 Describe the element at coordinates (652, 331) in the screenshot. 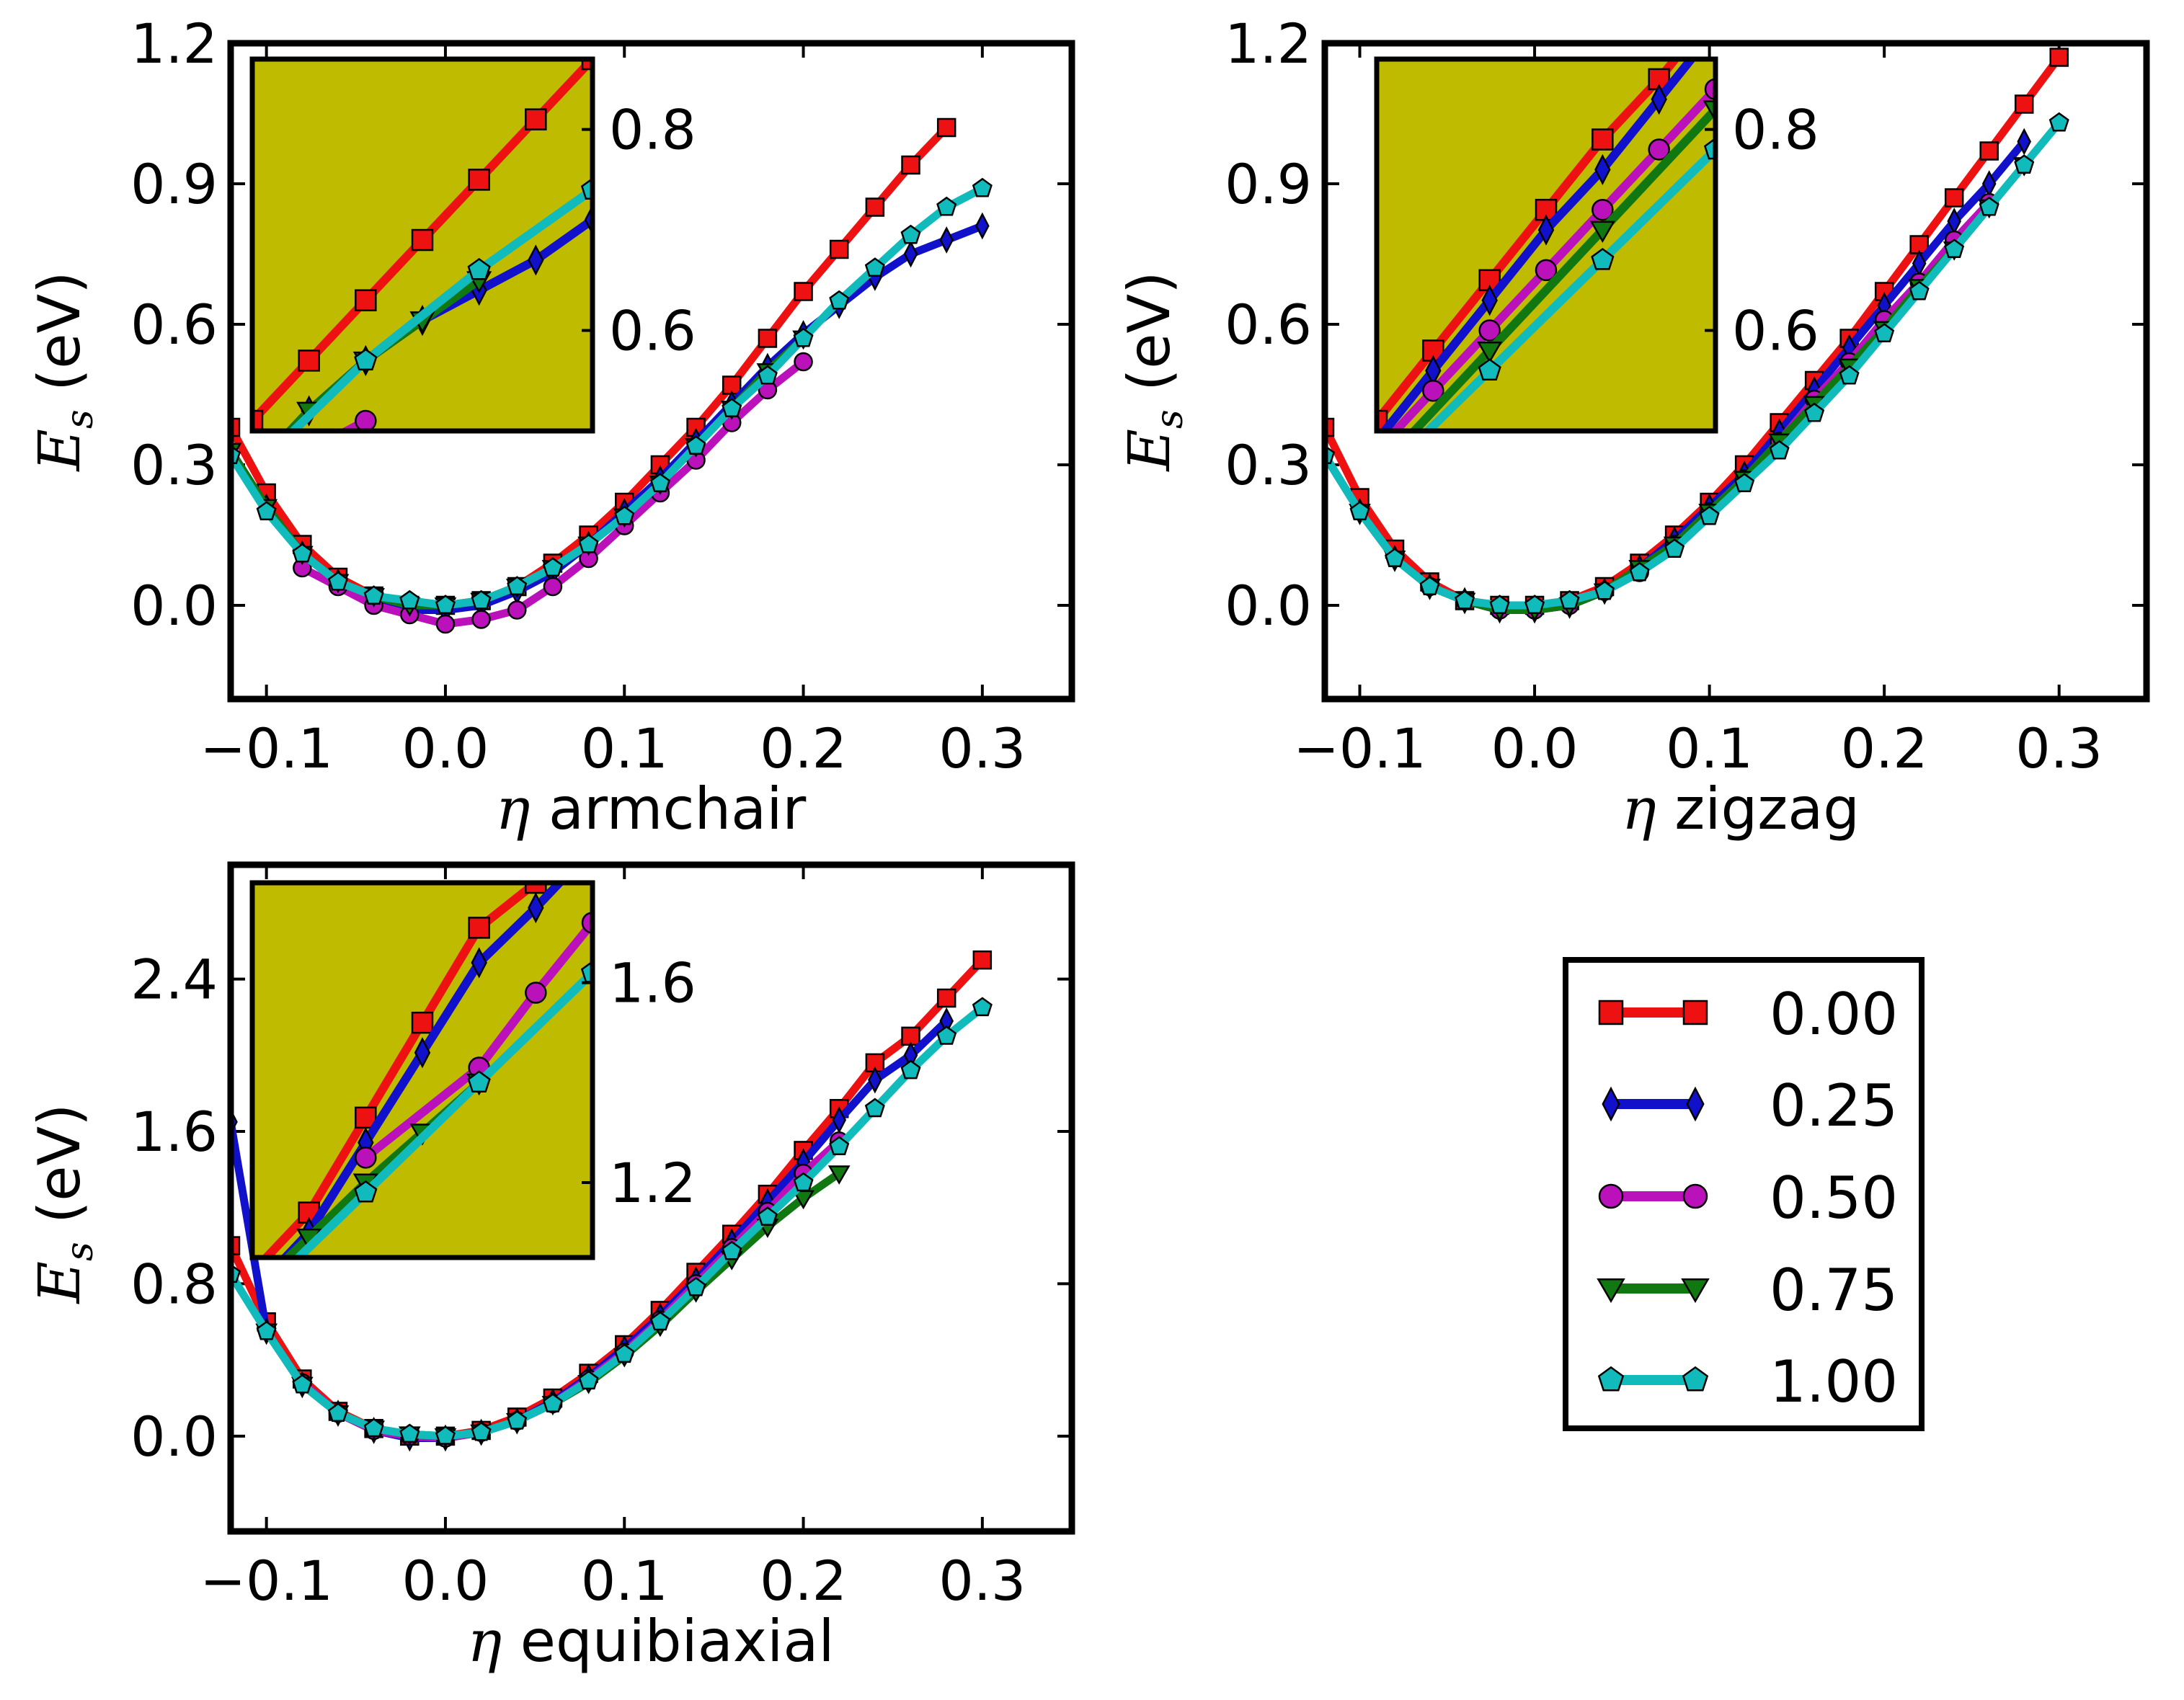

I see `armchair-inset-ytick-label: 0.6` at that location.